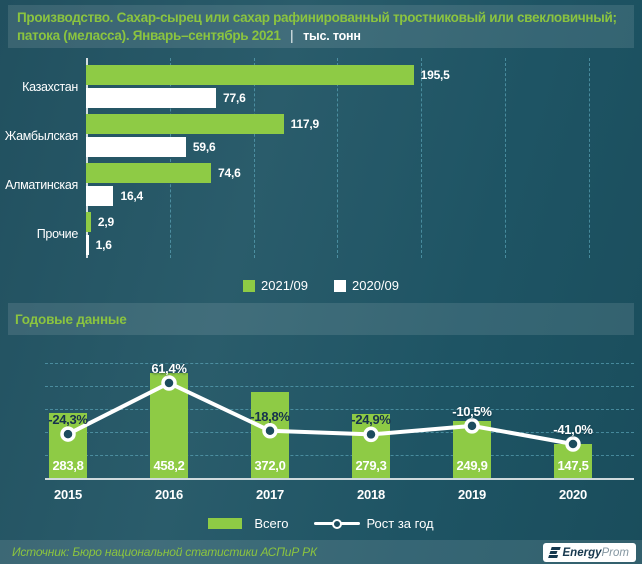 The width and height of the screenshot is (642, 564). I want to click on bar-2021/09-Казахстан, so click(250, 75).